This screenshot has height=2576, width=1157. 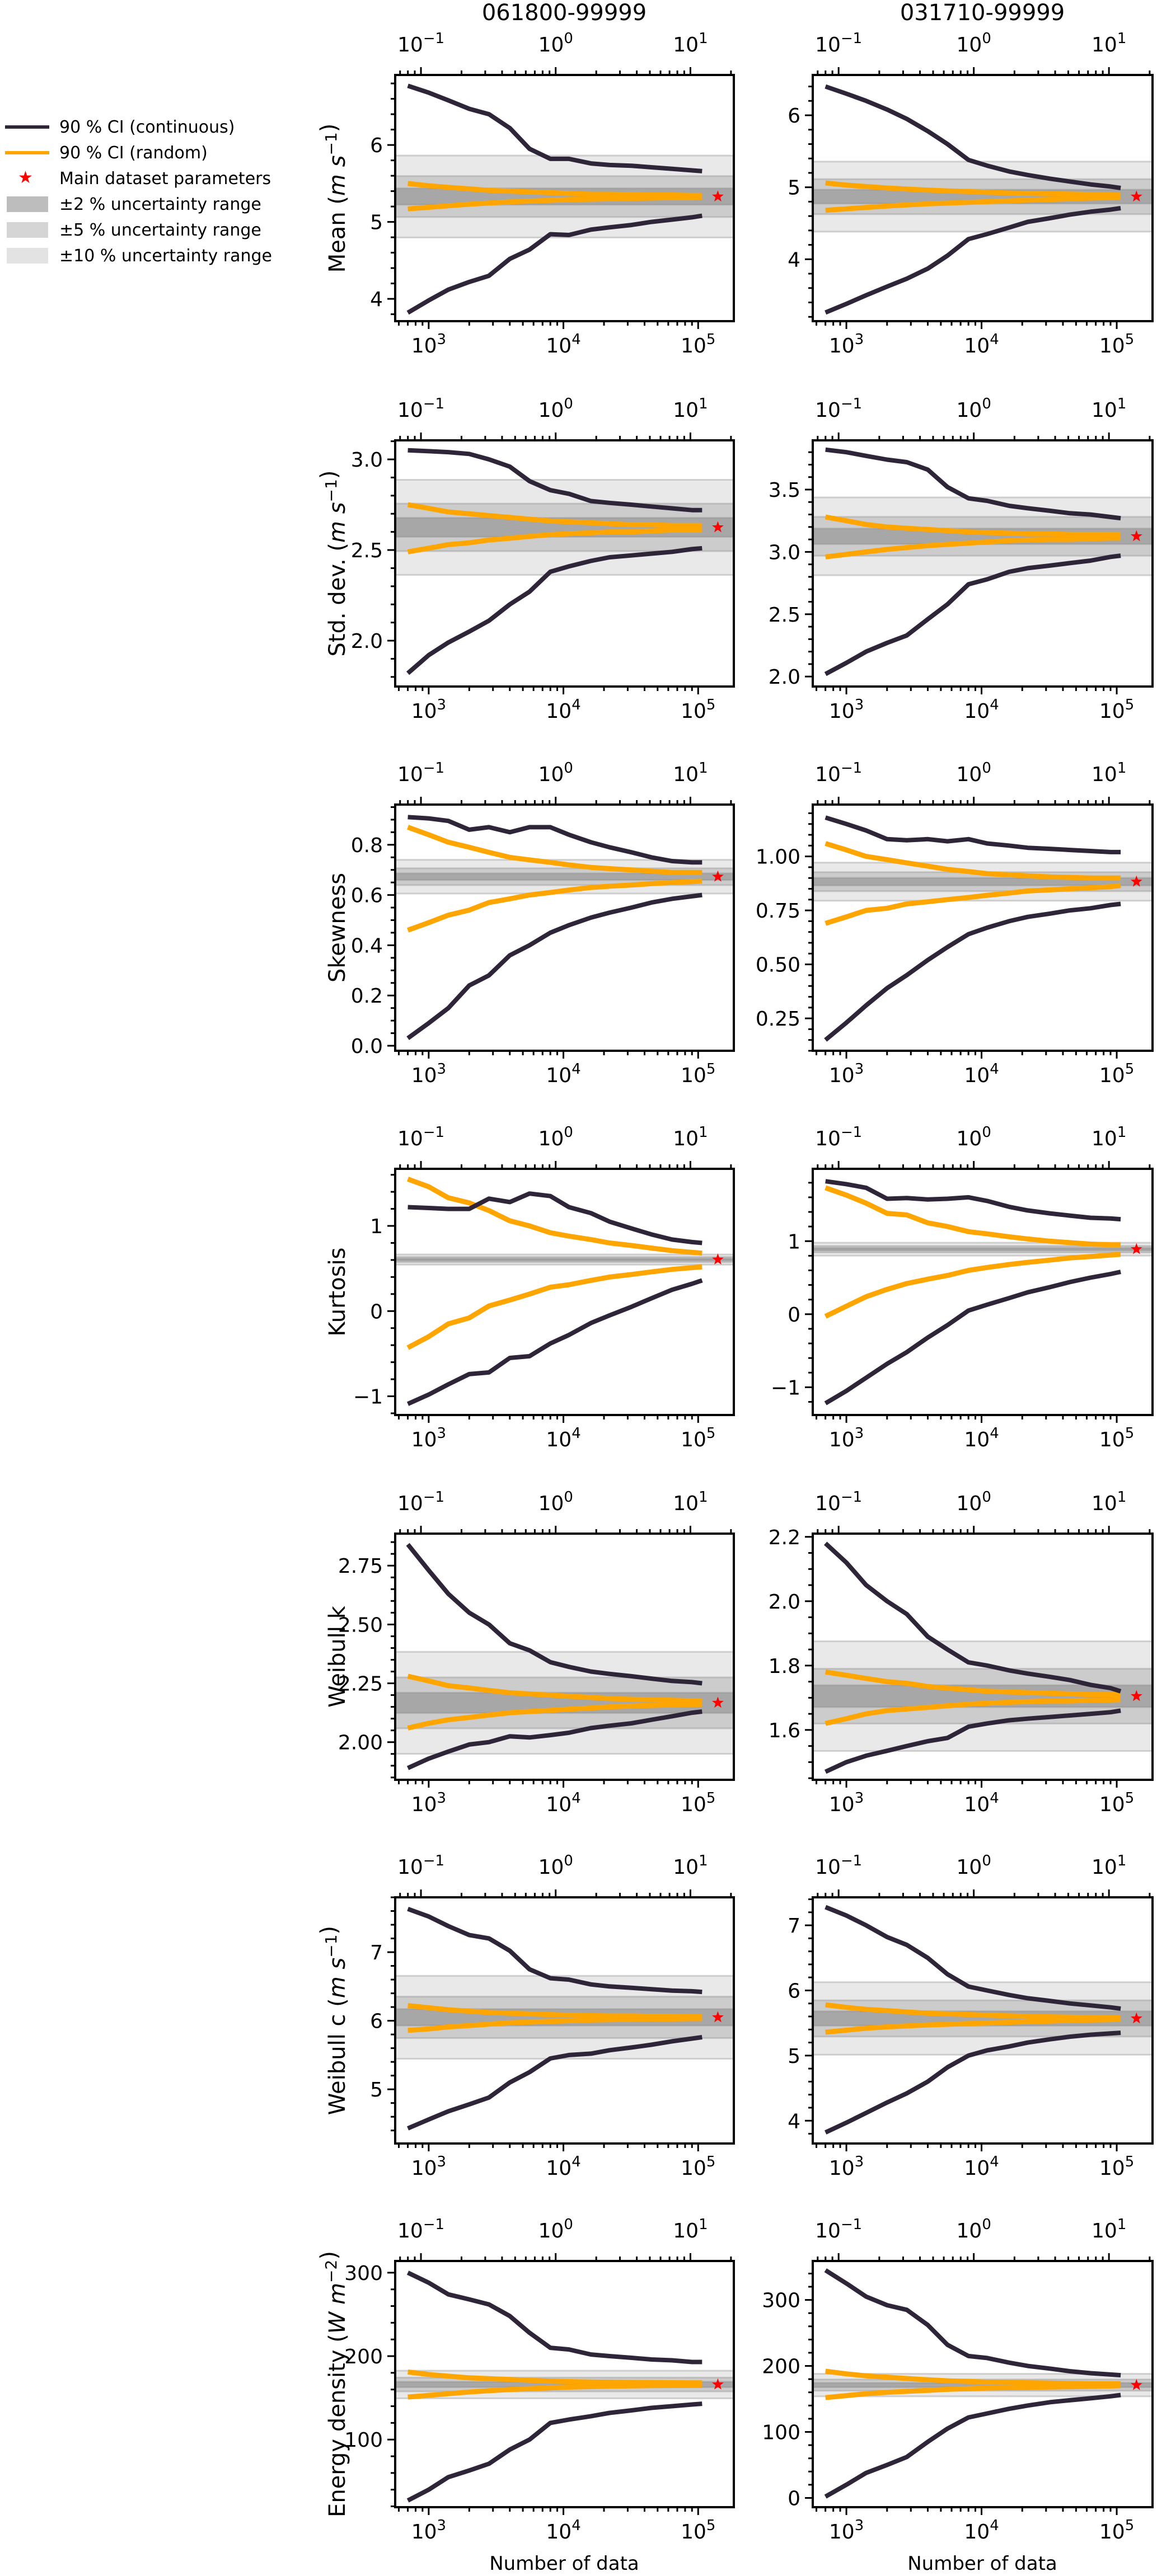 What do you see at coordinates (564, 1259) in the screenshot?
I see `band-2-percent` at bounding box center [564, 1259].